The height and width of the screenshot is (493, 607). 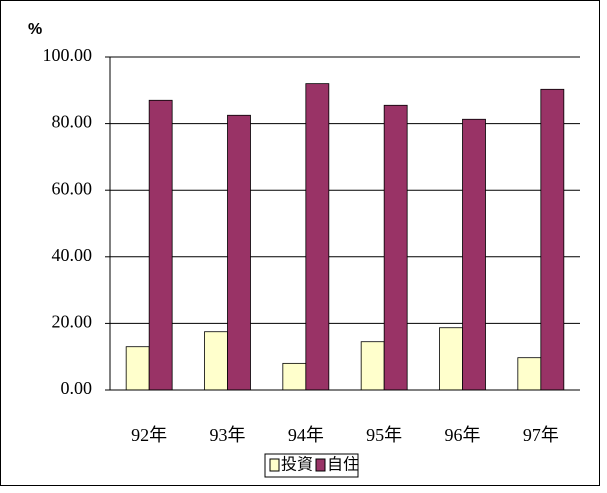 I want to click on y-tick-label: 0.00, so click(x=77, y=388).